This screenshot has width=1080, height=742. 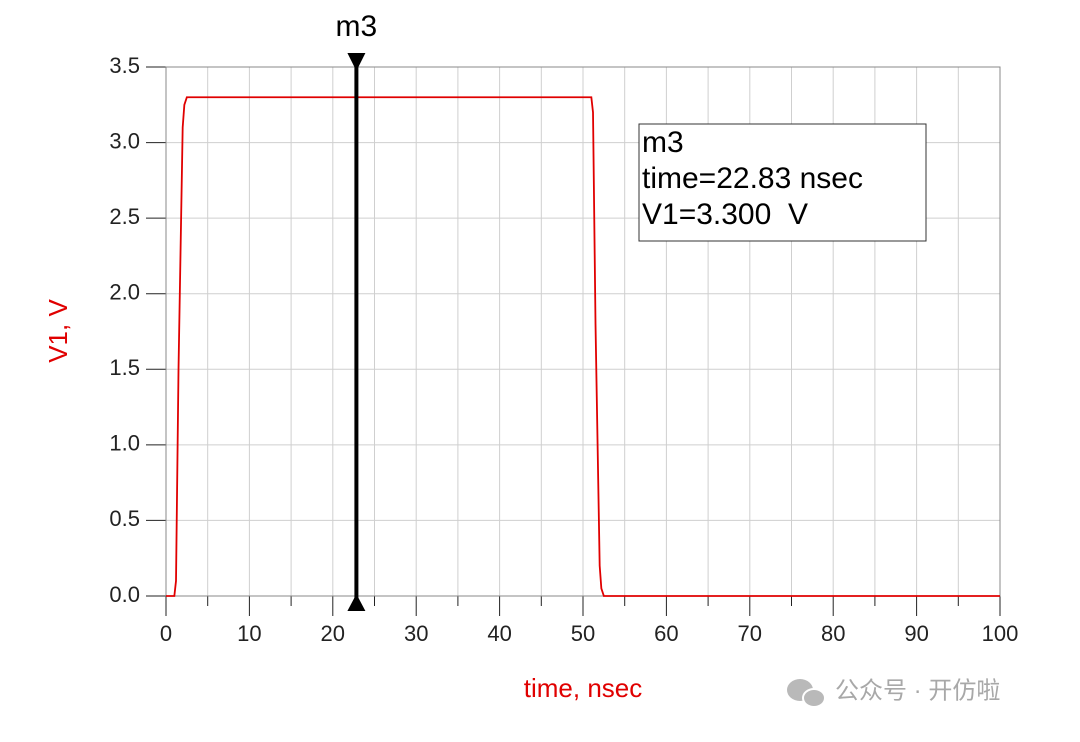 I want to click on x-tick-label: 70, so click(x=750, y=633).